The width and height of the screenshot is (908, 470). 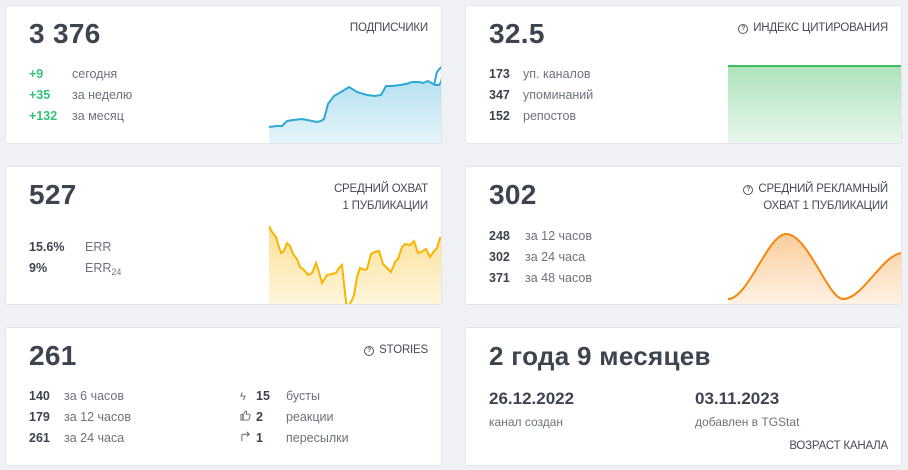 I want to click on citation-index-value: 32.5, so click(x=517, y=33).